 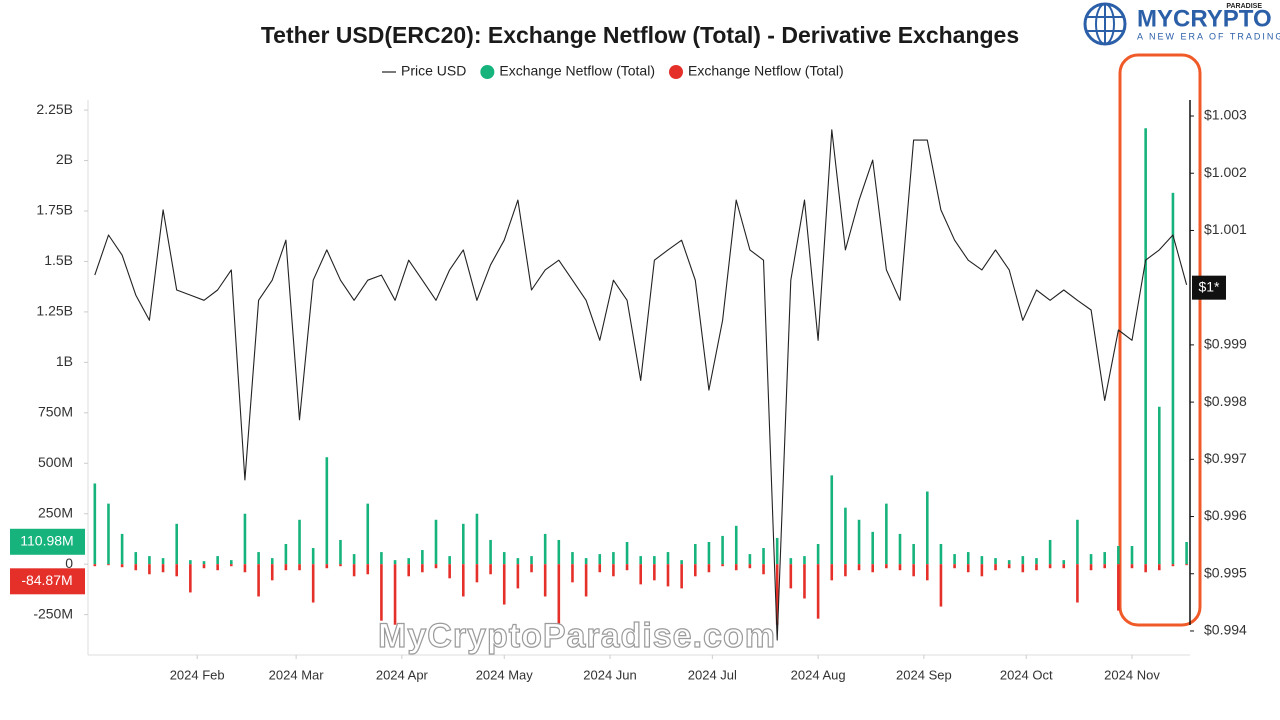 I want to click on y2-tick-label: $0.999, so click(x=1225, y=344).